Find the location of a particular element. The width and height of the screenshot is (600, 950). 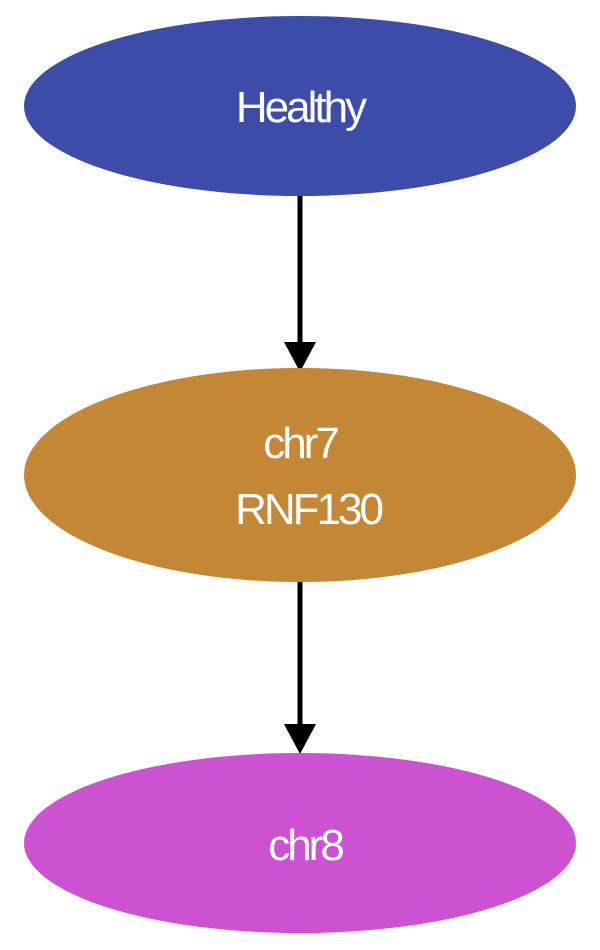

arrowhead-healthy-to-chr7 is located at coordinates (300, 357).